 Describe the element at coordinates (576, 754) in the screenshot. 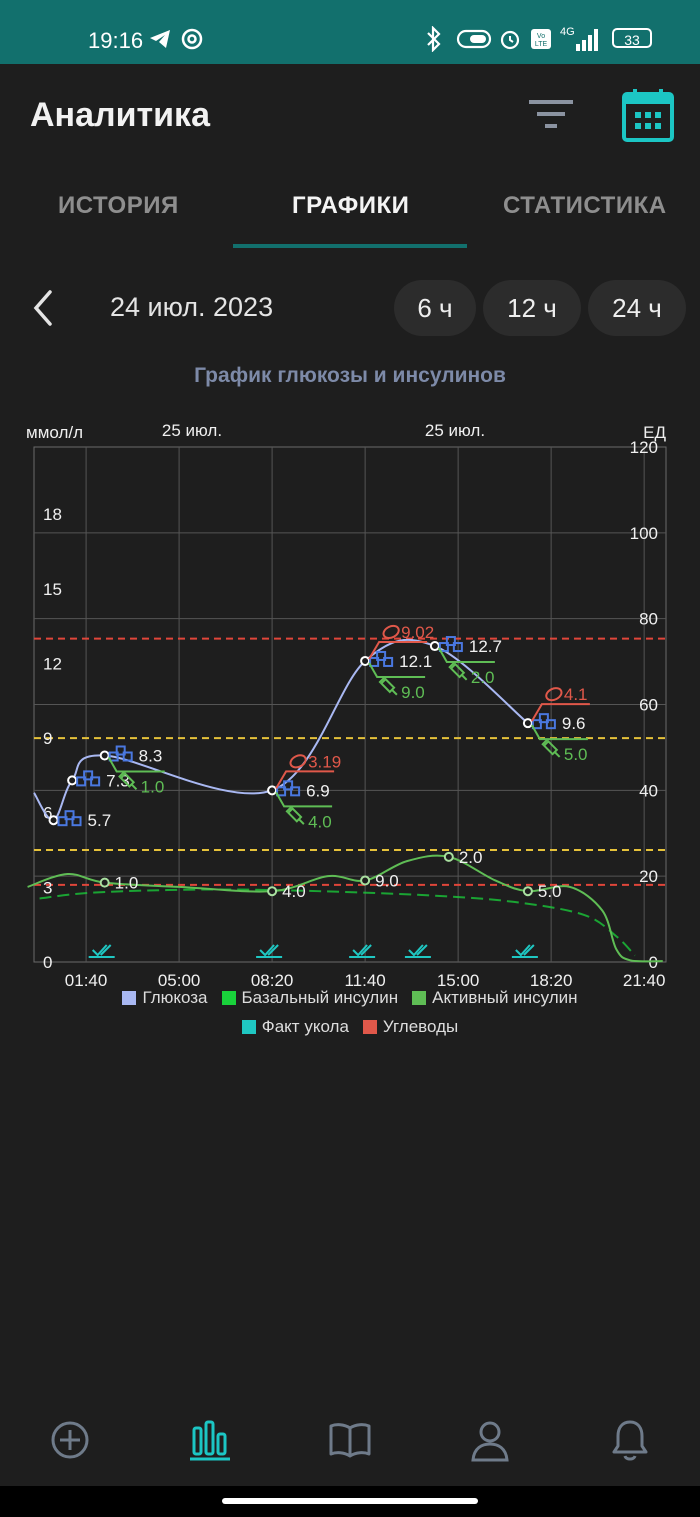

I see `bolus-value-label: 5.0` at that location.